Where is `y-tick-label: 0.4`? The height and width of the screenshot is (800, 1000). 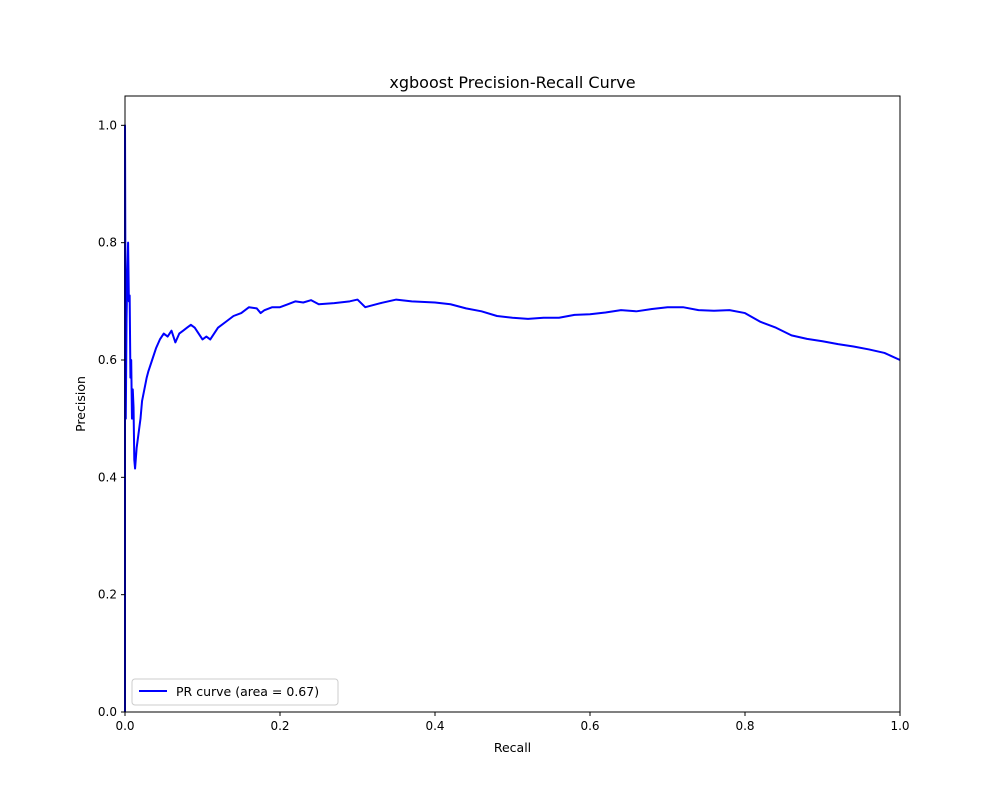 y-tick-label: 0.4 is located at coordinates (107, 477).